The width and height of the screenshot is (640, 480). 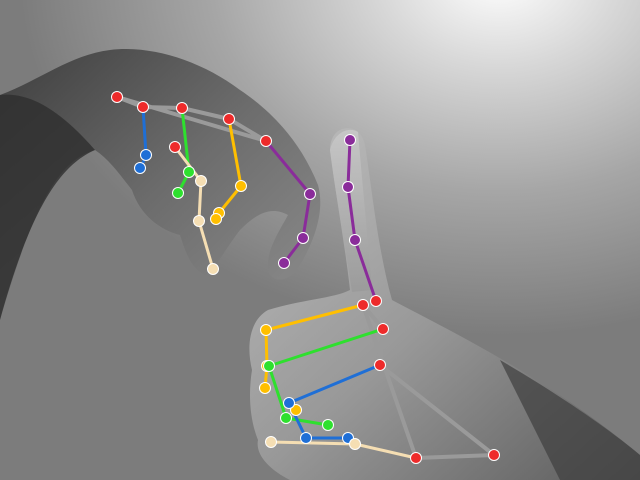 What do you see at coordinates (314, 346) in the screenshot?
I see `lower-hand-index-bone` at bounding box center [314, 346].